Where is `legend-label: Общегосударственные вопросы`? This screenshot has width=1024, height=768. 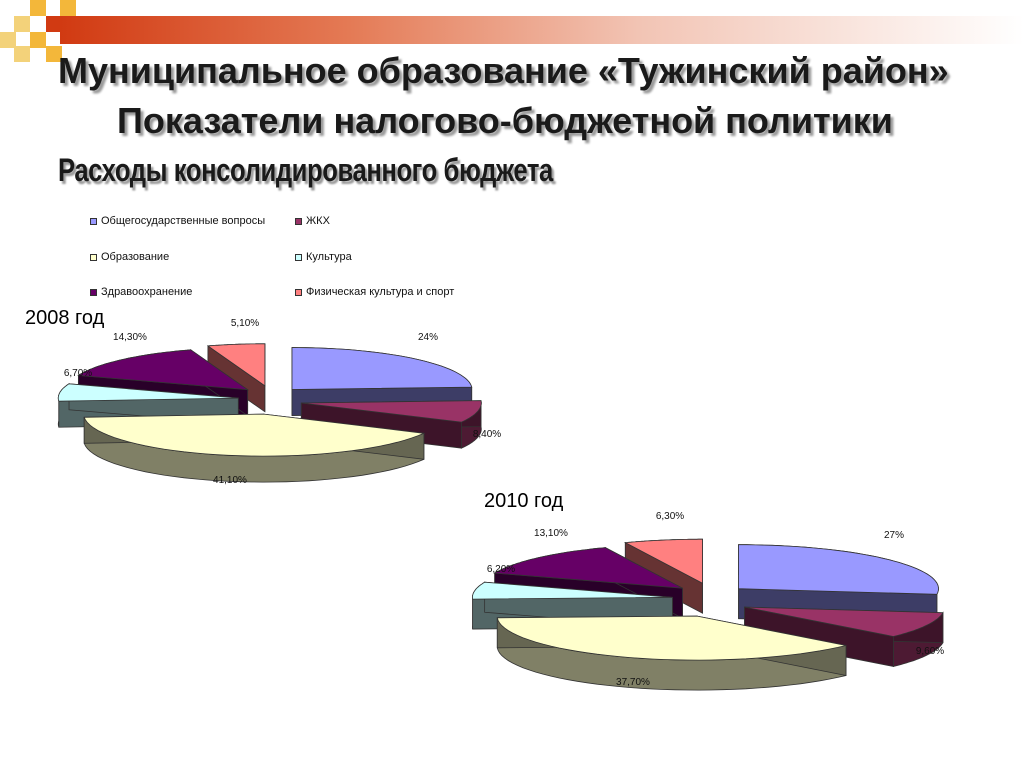
legend-label: Общегосударственные вопросы is located at coordinates (183, 221).